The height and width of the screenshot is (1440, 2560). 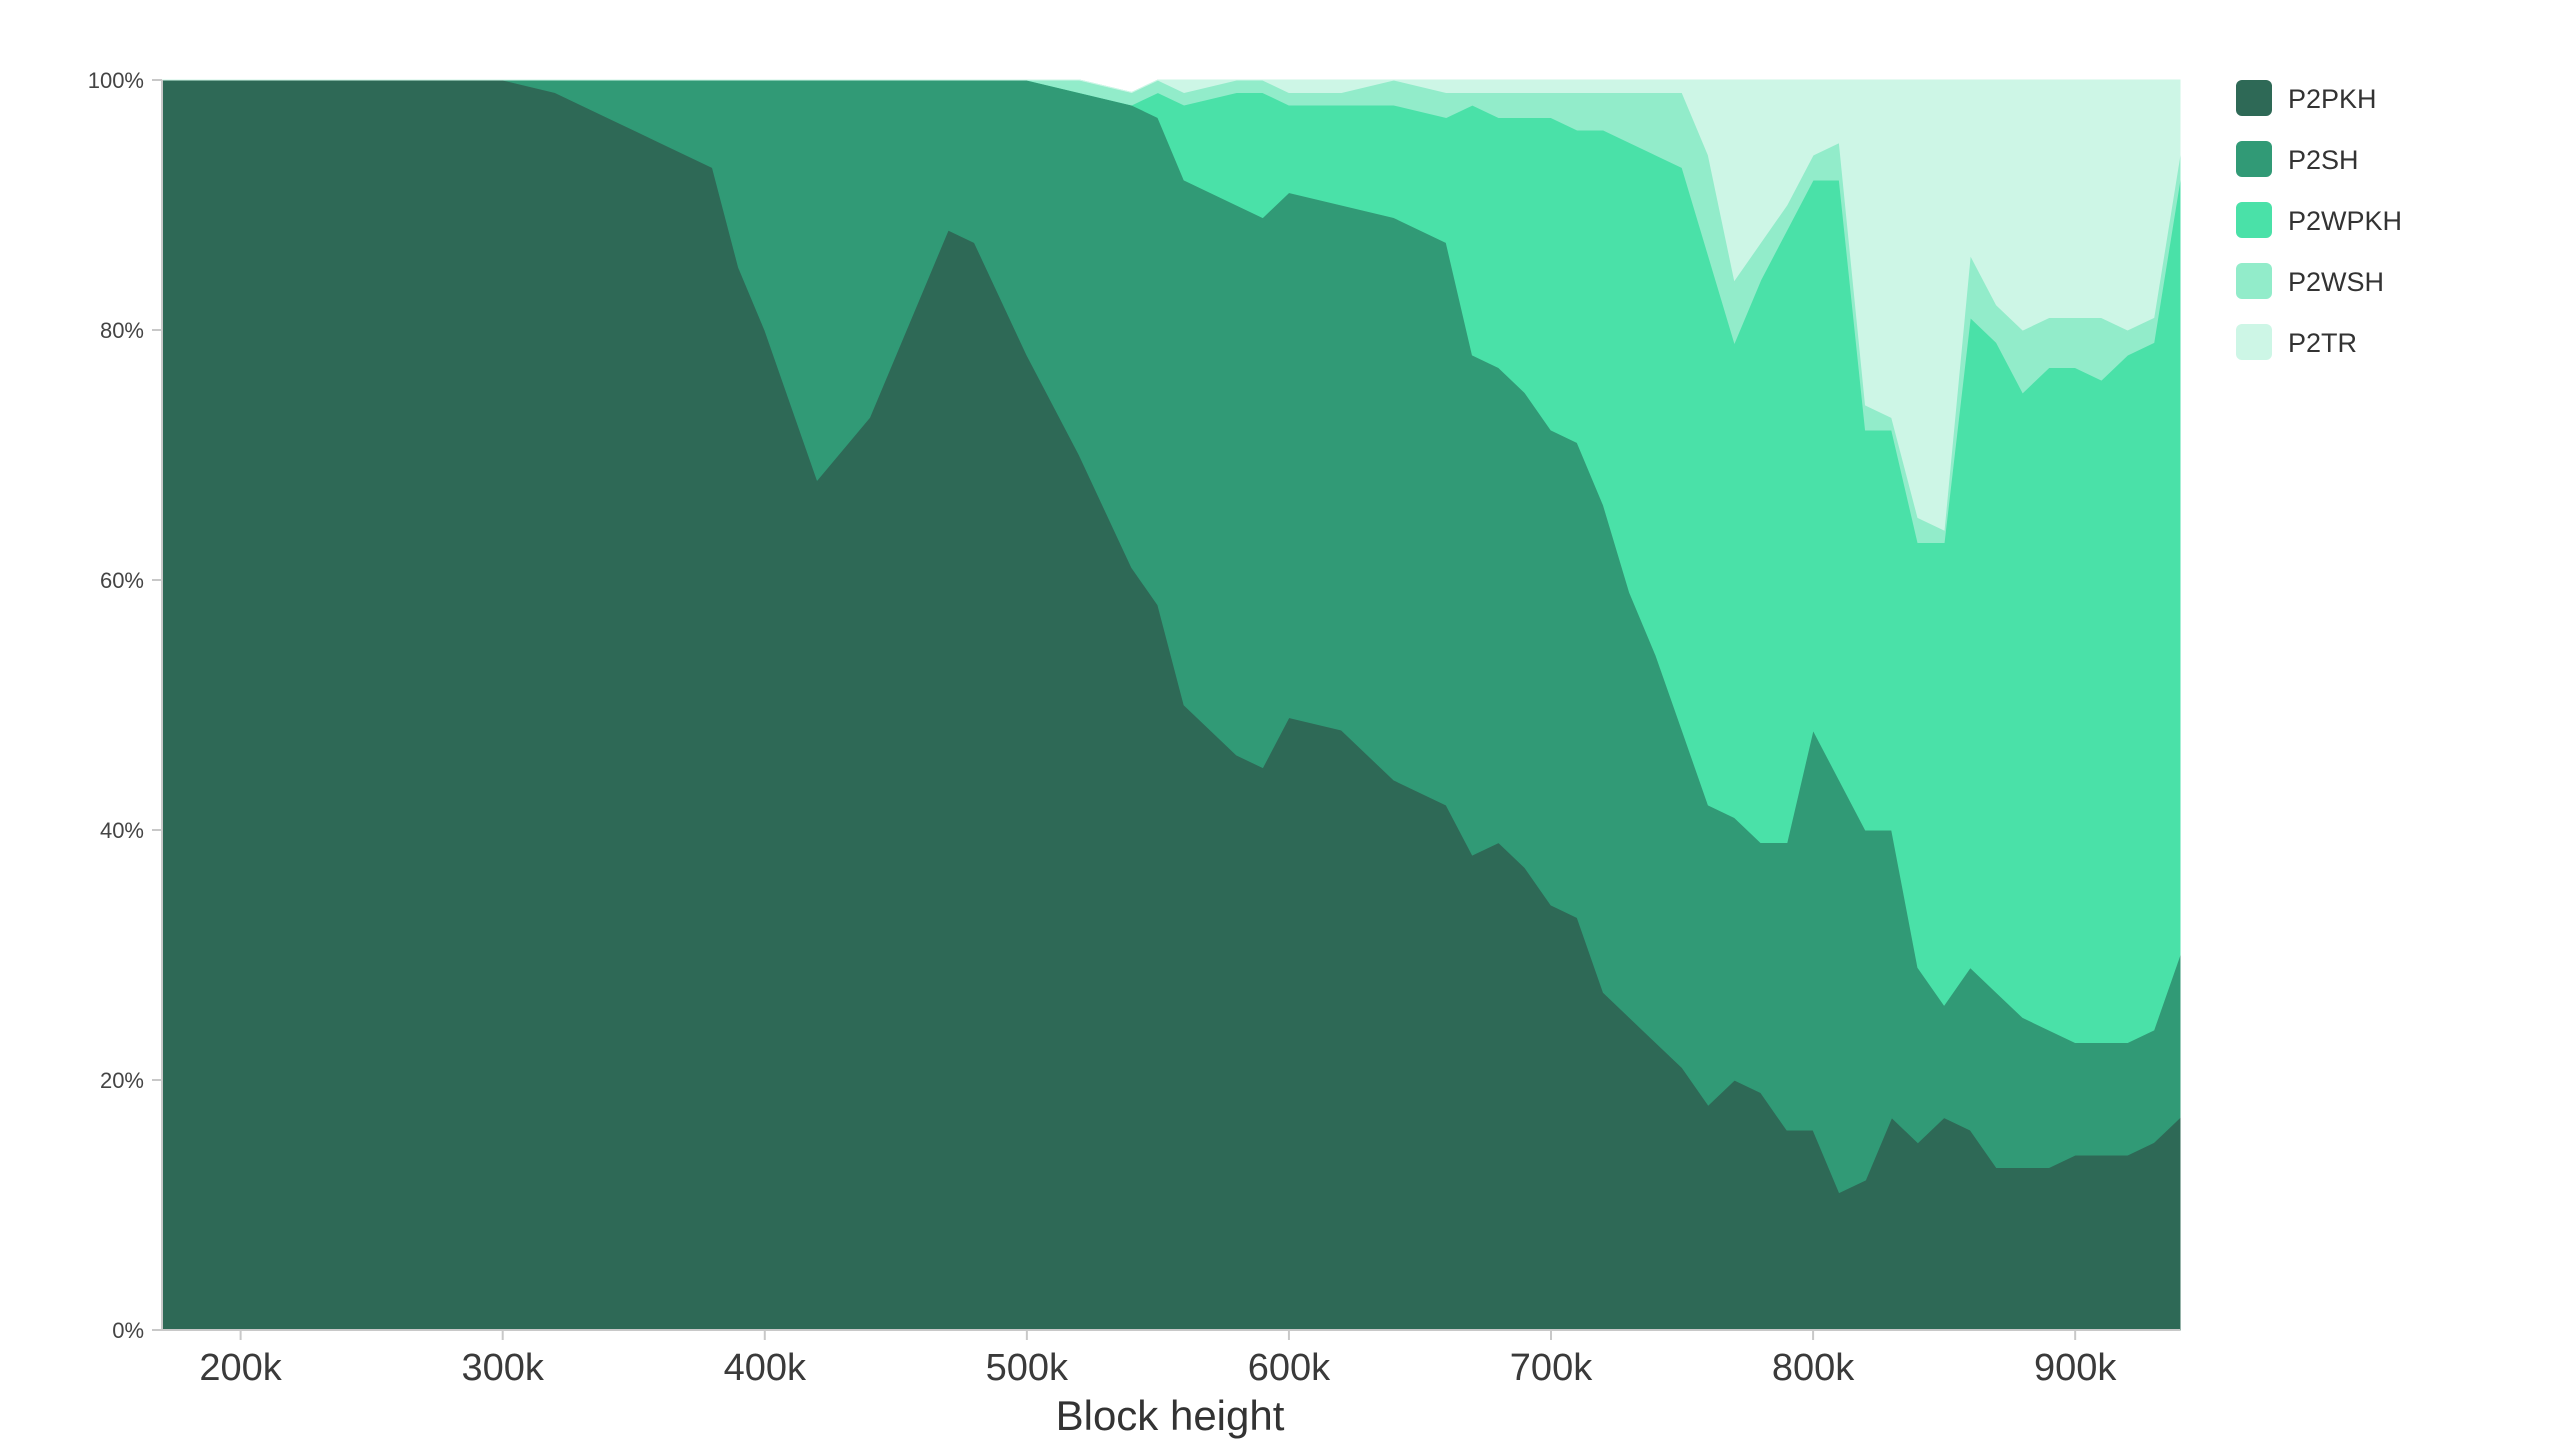 What do you see at coordinates (1813, 1368) in the screenshot?
I see `x-tick-label: 800k` at bounding box center [1813, 1368].